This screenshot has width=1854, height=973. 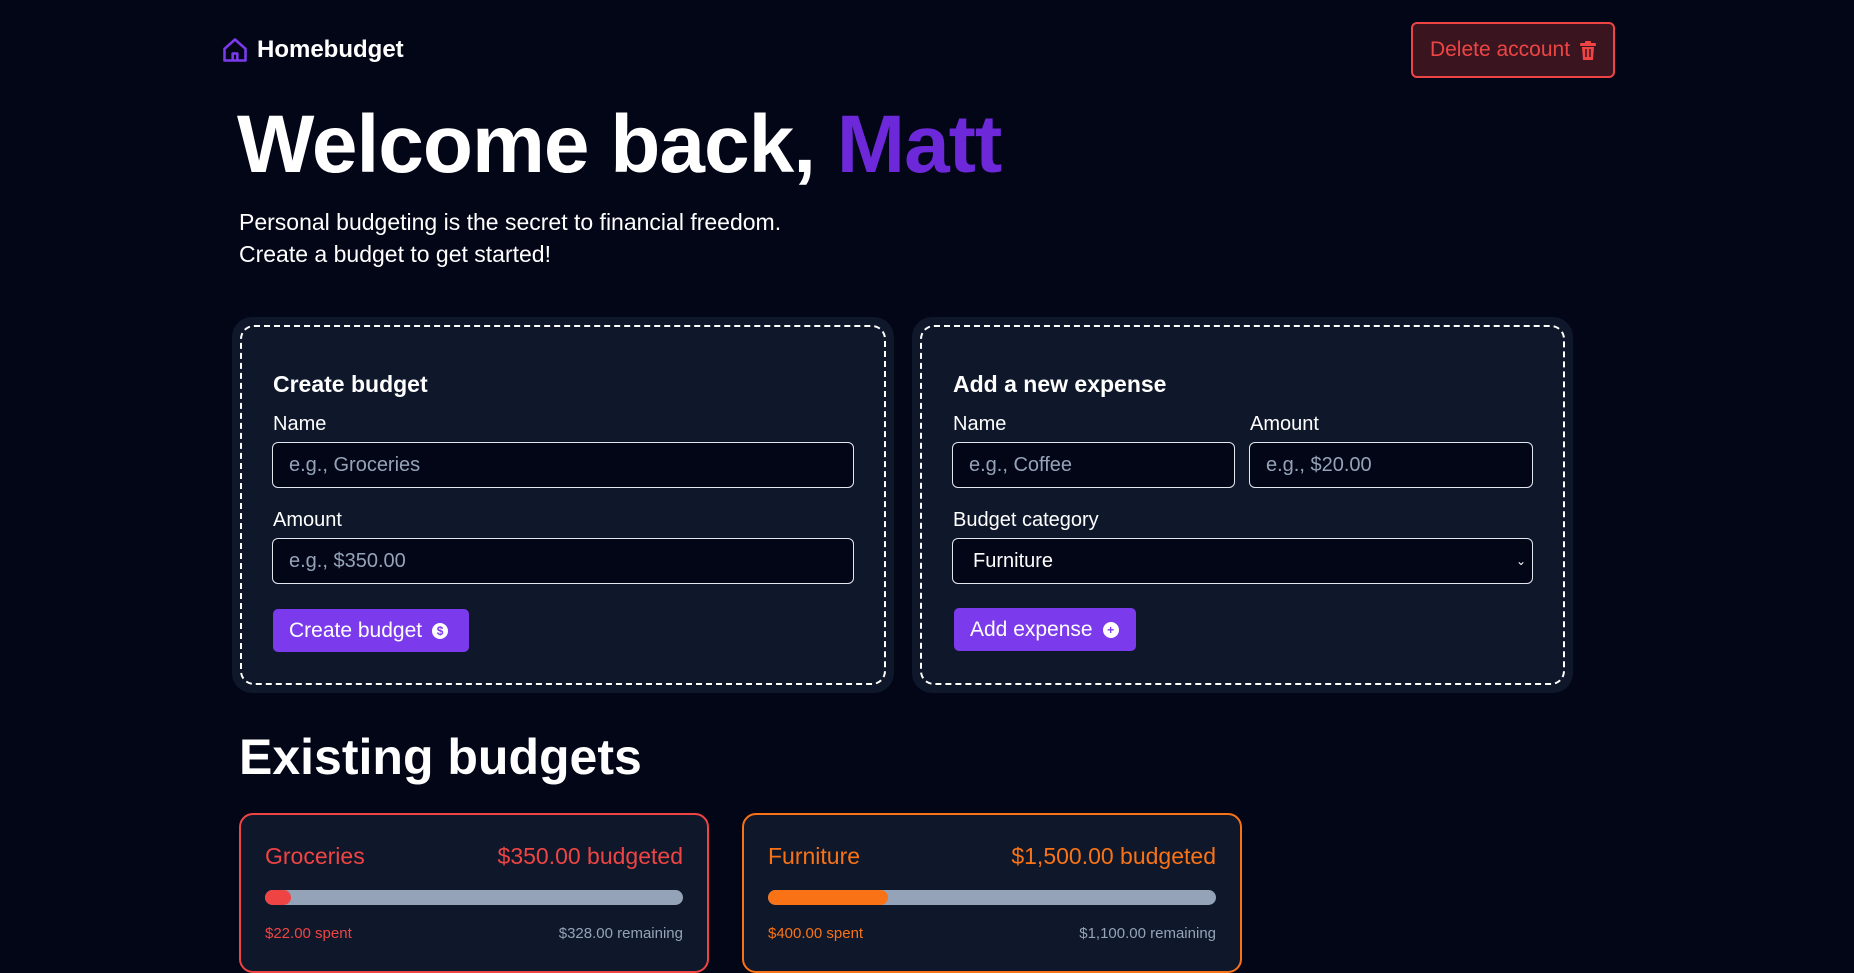 What do you see at coordinates (1242, 561) in the screenshot?
I see `budget-category-select: Furniture ⌄` at bounding box center [1242, 561].